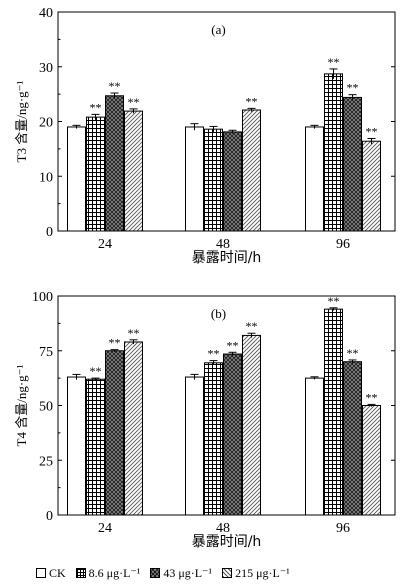 The image size is (413, 587). I want to click on y-tick-label: 25, so click(46, 461).